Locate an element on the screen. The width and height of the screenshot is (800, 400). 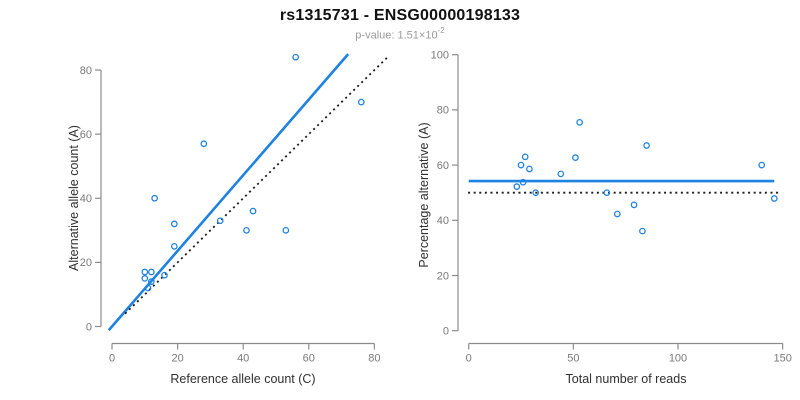
p-value-label: p-value: 1.51×10-2 is located at coordinates (400, 34).